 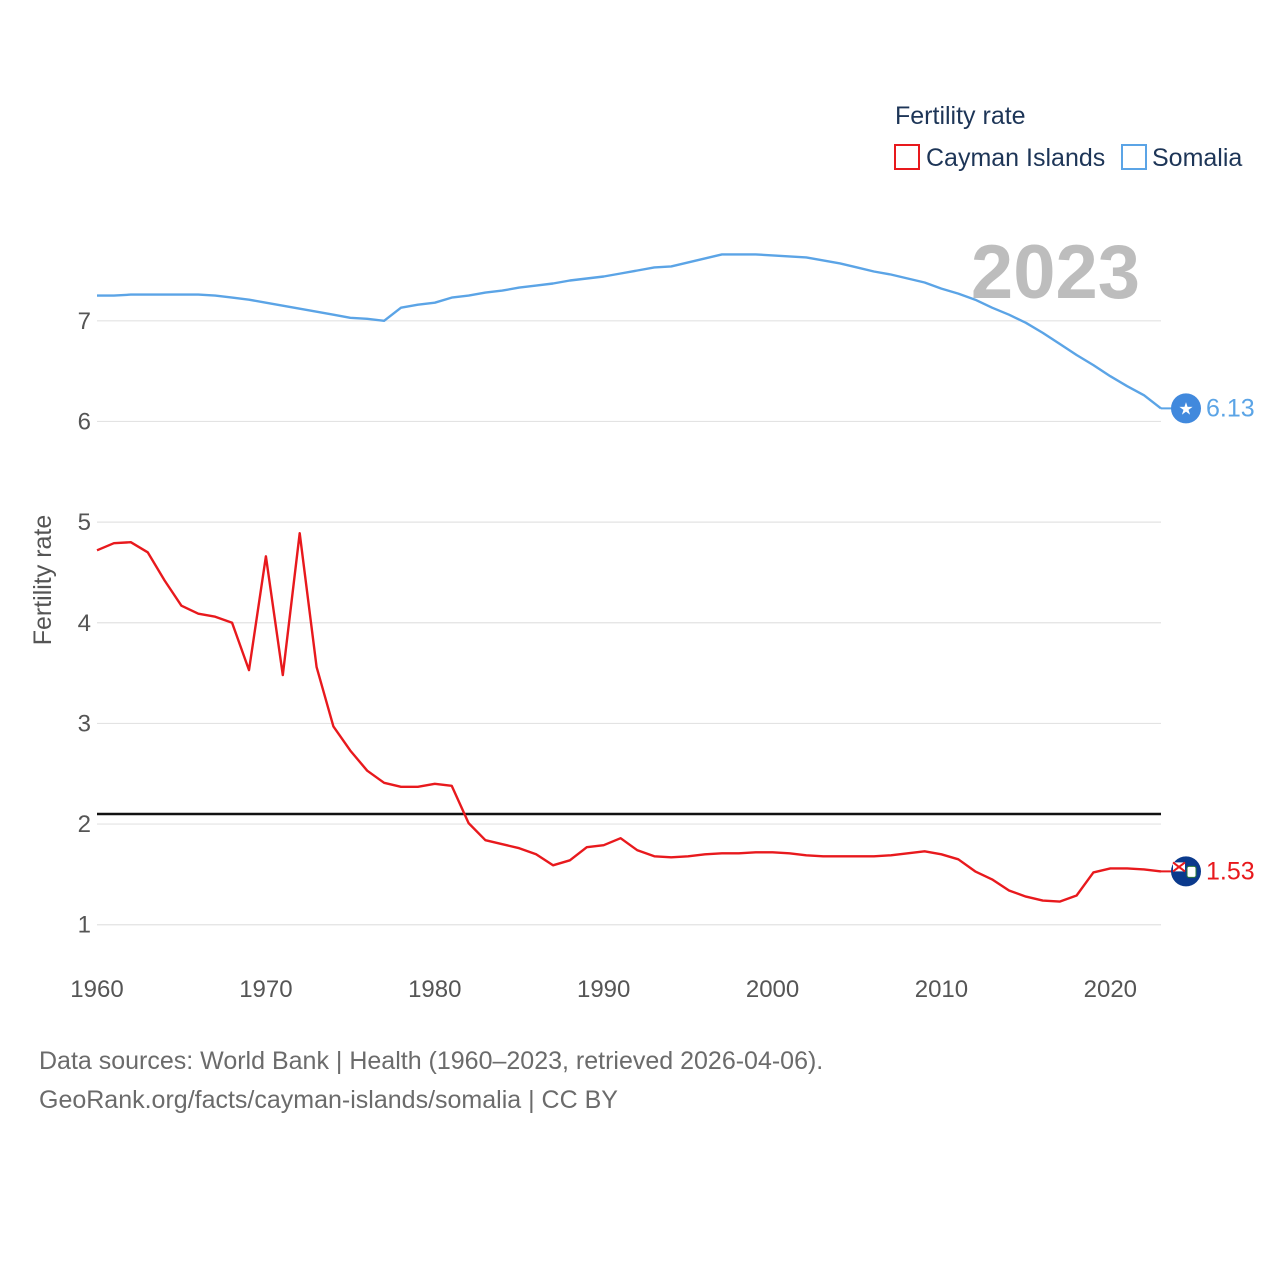 I want to click on legend-swatch-somalia, so click(x=1134, y=157).